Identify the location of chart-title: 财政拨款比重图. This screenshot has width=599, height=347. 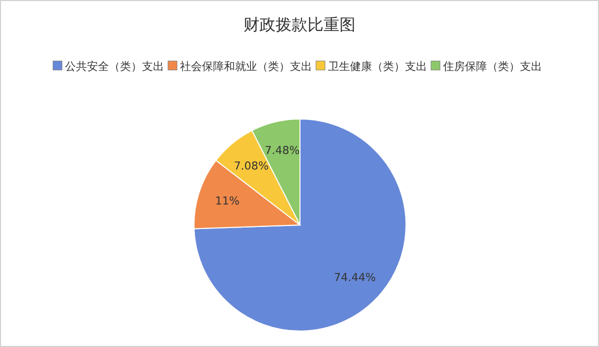
(300, 24).